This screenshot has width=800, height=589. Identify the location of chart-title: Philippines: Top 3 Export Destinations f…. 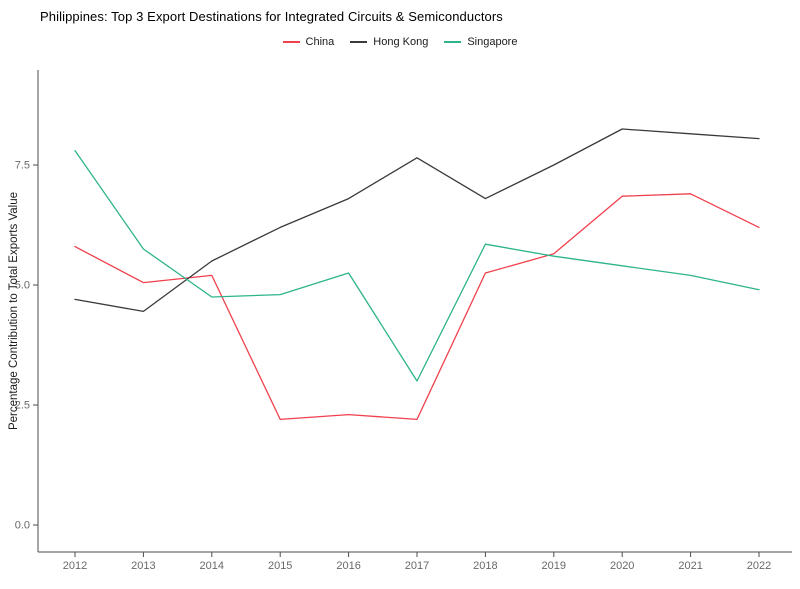
(271, 16).